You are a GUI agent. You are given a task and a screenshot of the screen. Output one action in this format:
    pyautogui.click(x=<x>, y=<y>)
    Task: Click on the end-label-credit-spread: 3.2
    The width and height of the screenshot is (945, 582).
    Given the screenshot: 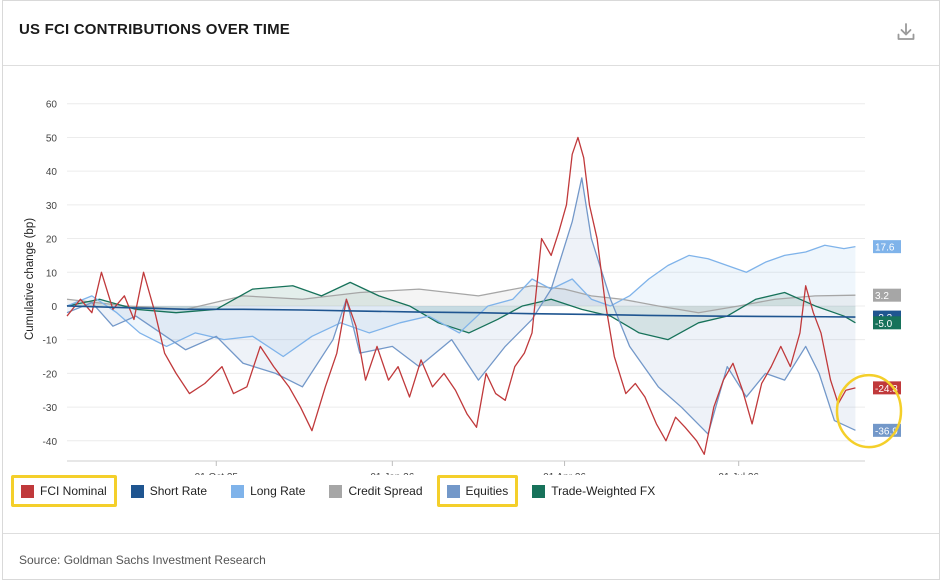 What is the action you would take?
    pyautogui.click(x=882, y=296)
    